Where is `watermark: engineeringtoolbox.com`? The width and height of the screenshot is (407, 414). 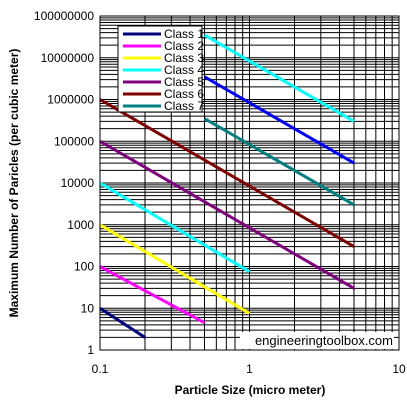
watermark: engineeringtoolbox.com is located at coordinates (317, 340).